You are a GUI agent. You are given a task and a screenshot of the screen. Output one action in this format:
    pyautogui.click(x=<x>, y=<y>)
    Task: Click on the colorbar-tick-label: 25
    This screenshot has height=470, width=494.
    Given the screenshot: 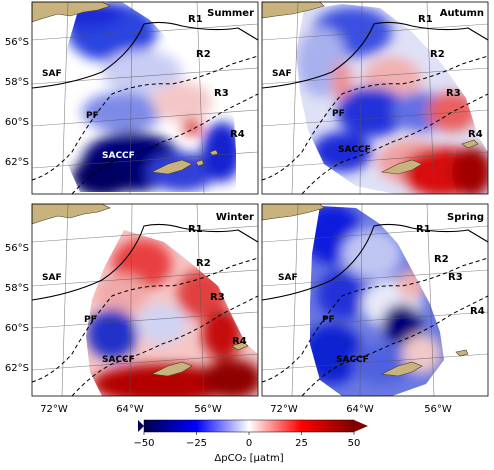 What is the action you would take?
    pyautogui.click(x=301, y=443)
    